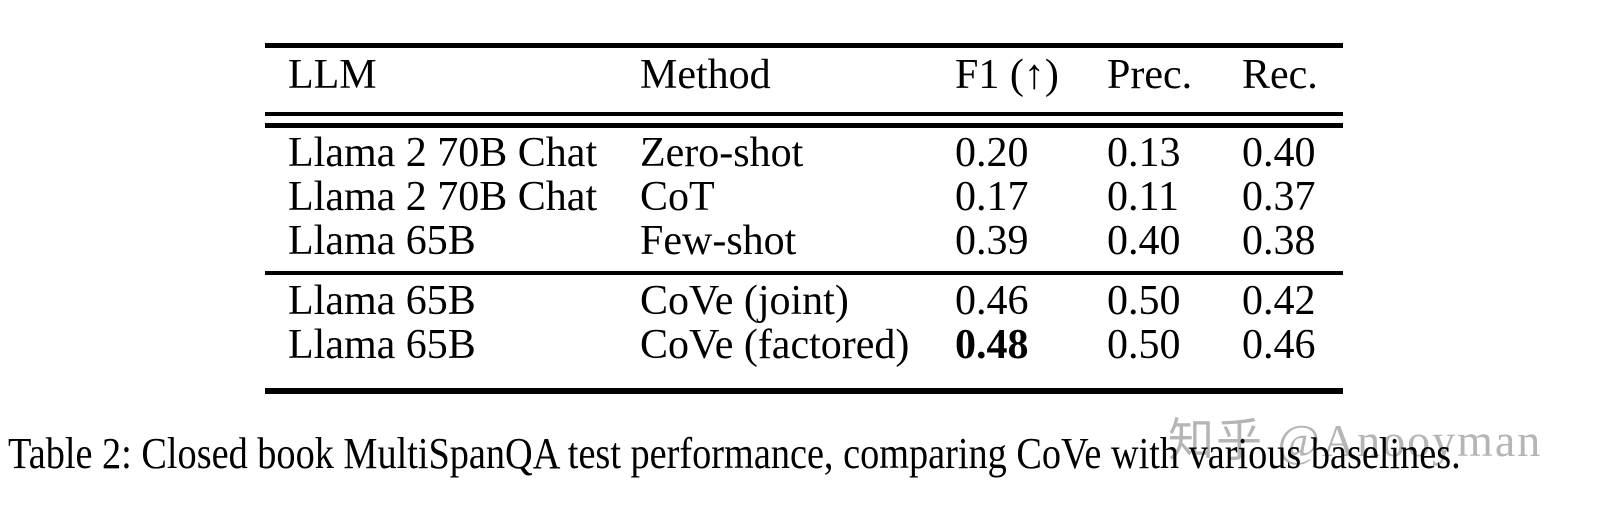  Describe the element at coordinates (1279, 197) in the screenshot. I see `cell-rec: 0.37` at that location.